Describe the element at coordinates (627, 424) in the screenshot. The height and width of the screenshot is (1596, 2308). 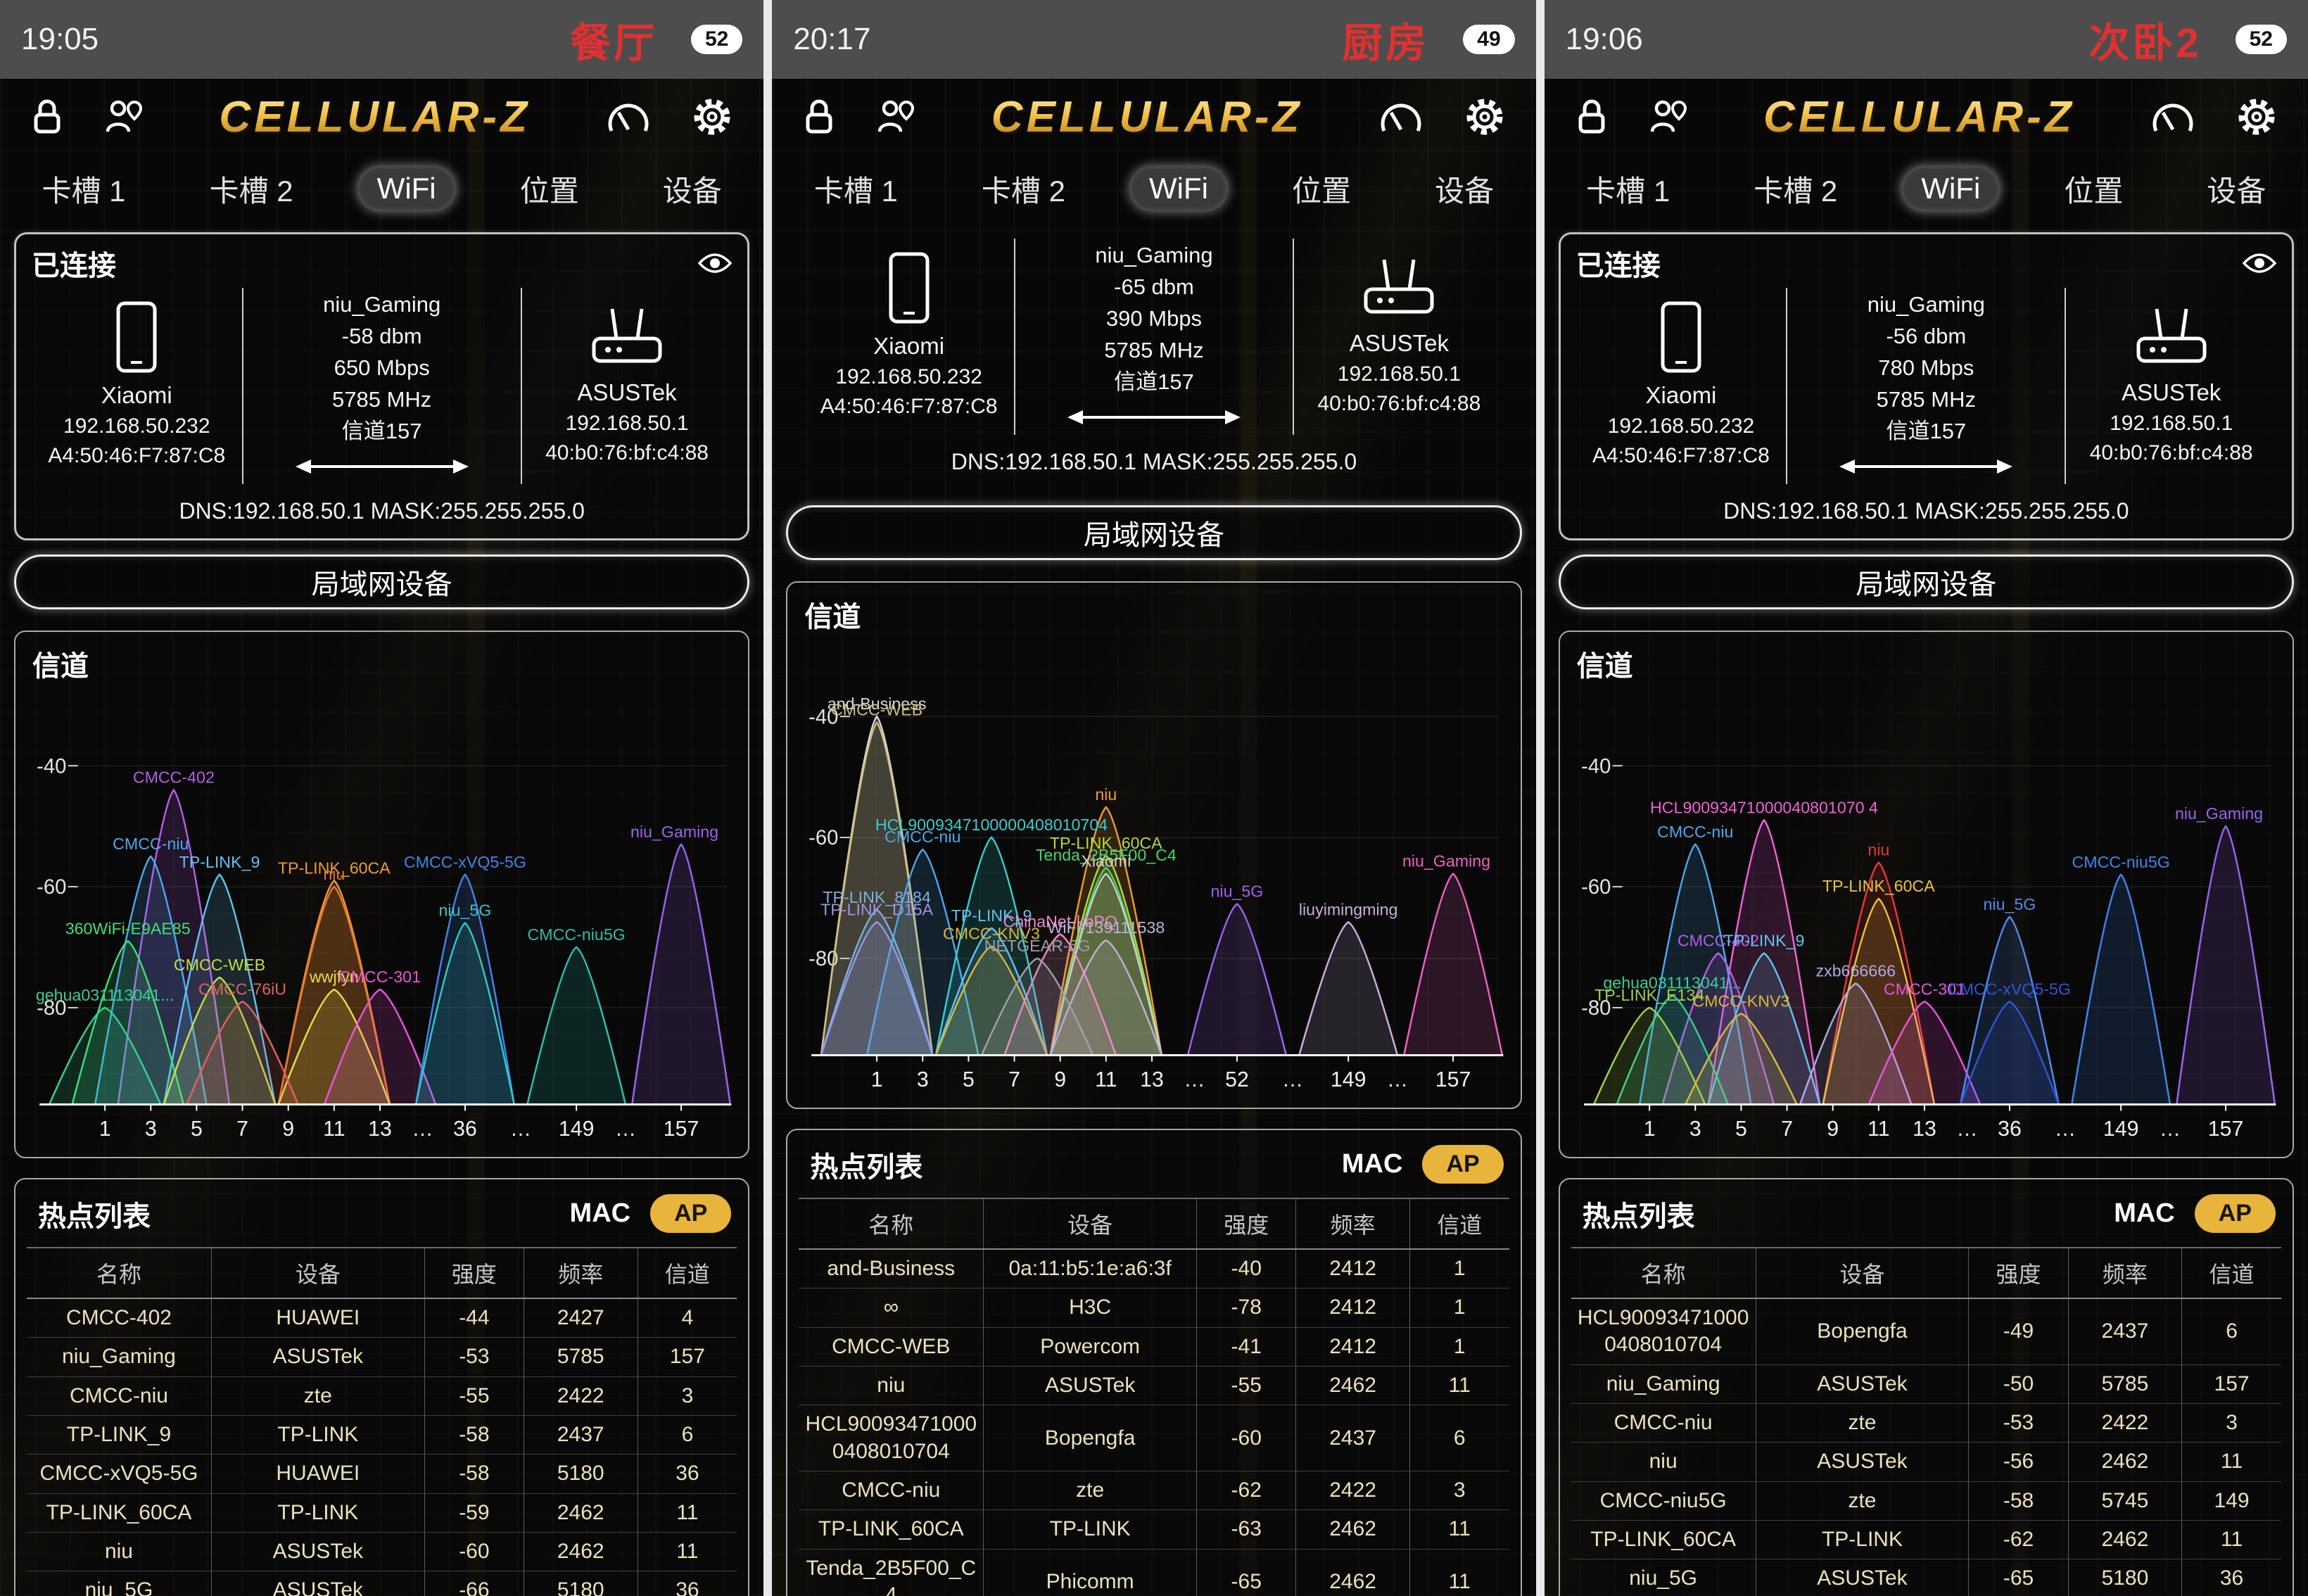
I see `router-ip: 192.168.50.1` at that location.